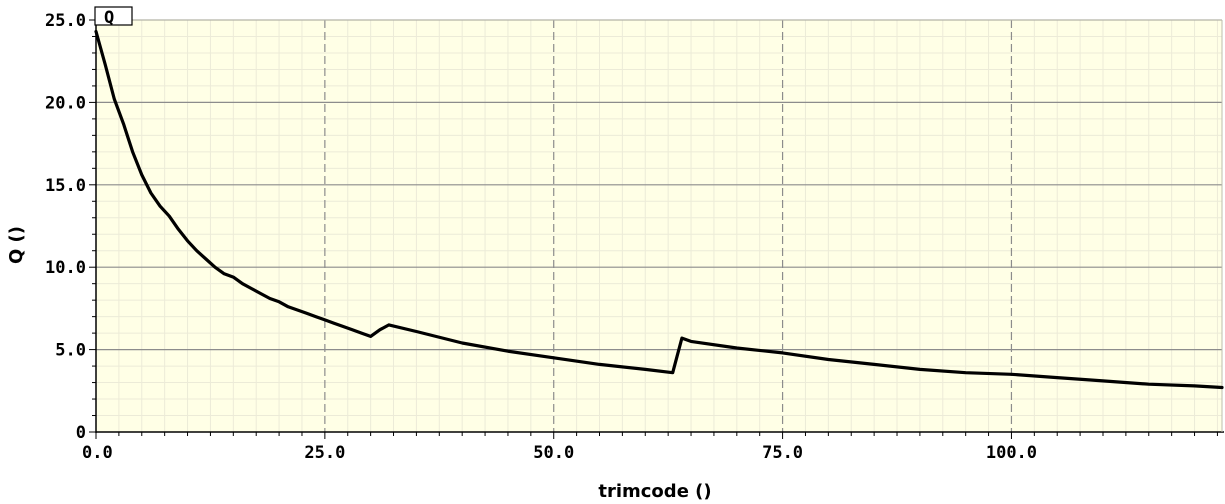  What do you see at coordinates (65, 186) in the screenshot?
I see `y-tick-label: 15.0` at bounding box center [65, 186].